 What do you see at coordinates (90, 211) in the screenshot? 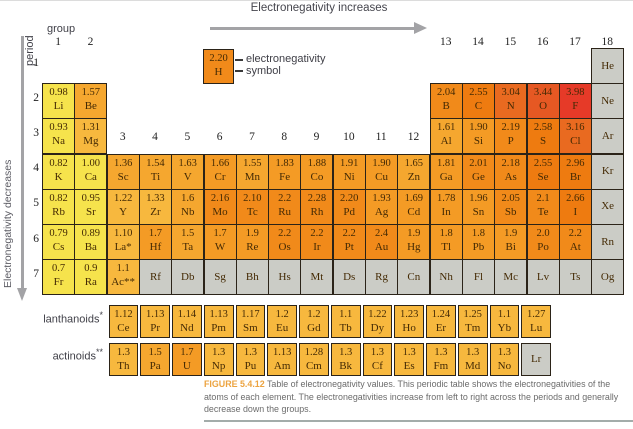
I see `element-symbol: Sr` at bounding box center [90, 211].